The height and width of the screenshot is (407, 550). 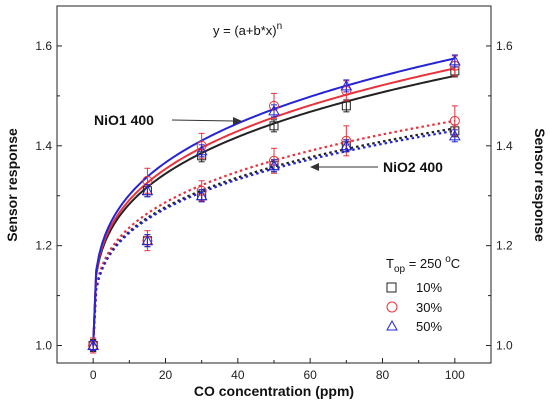 What do you see at coordinates (93, 375) in the screenshot?
I see `x-tick-label: 0` at bounding box center [93, 375].